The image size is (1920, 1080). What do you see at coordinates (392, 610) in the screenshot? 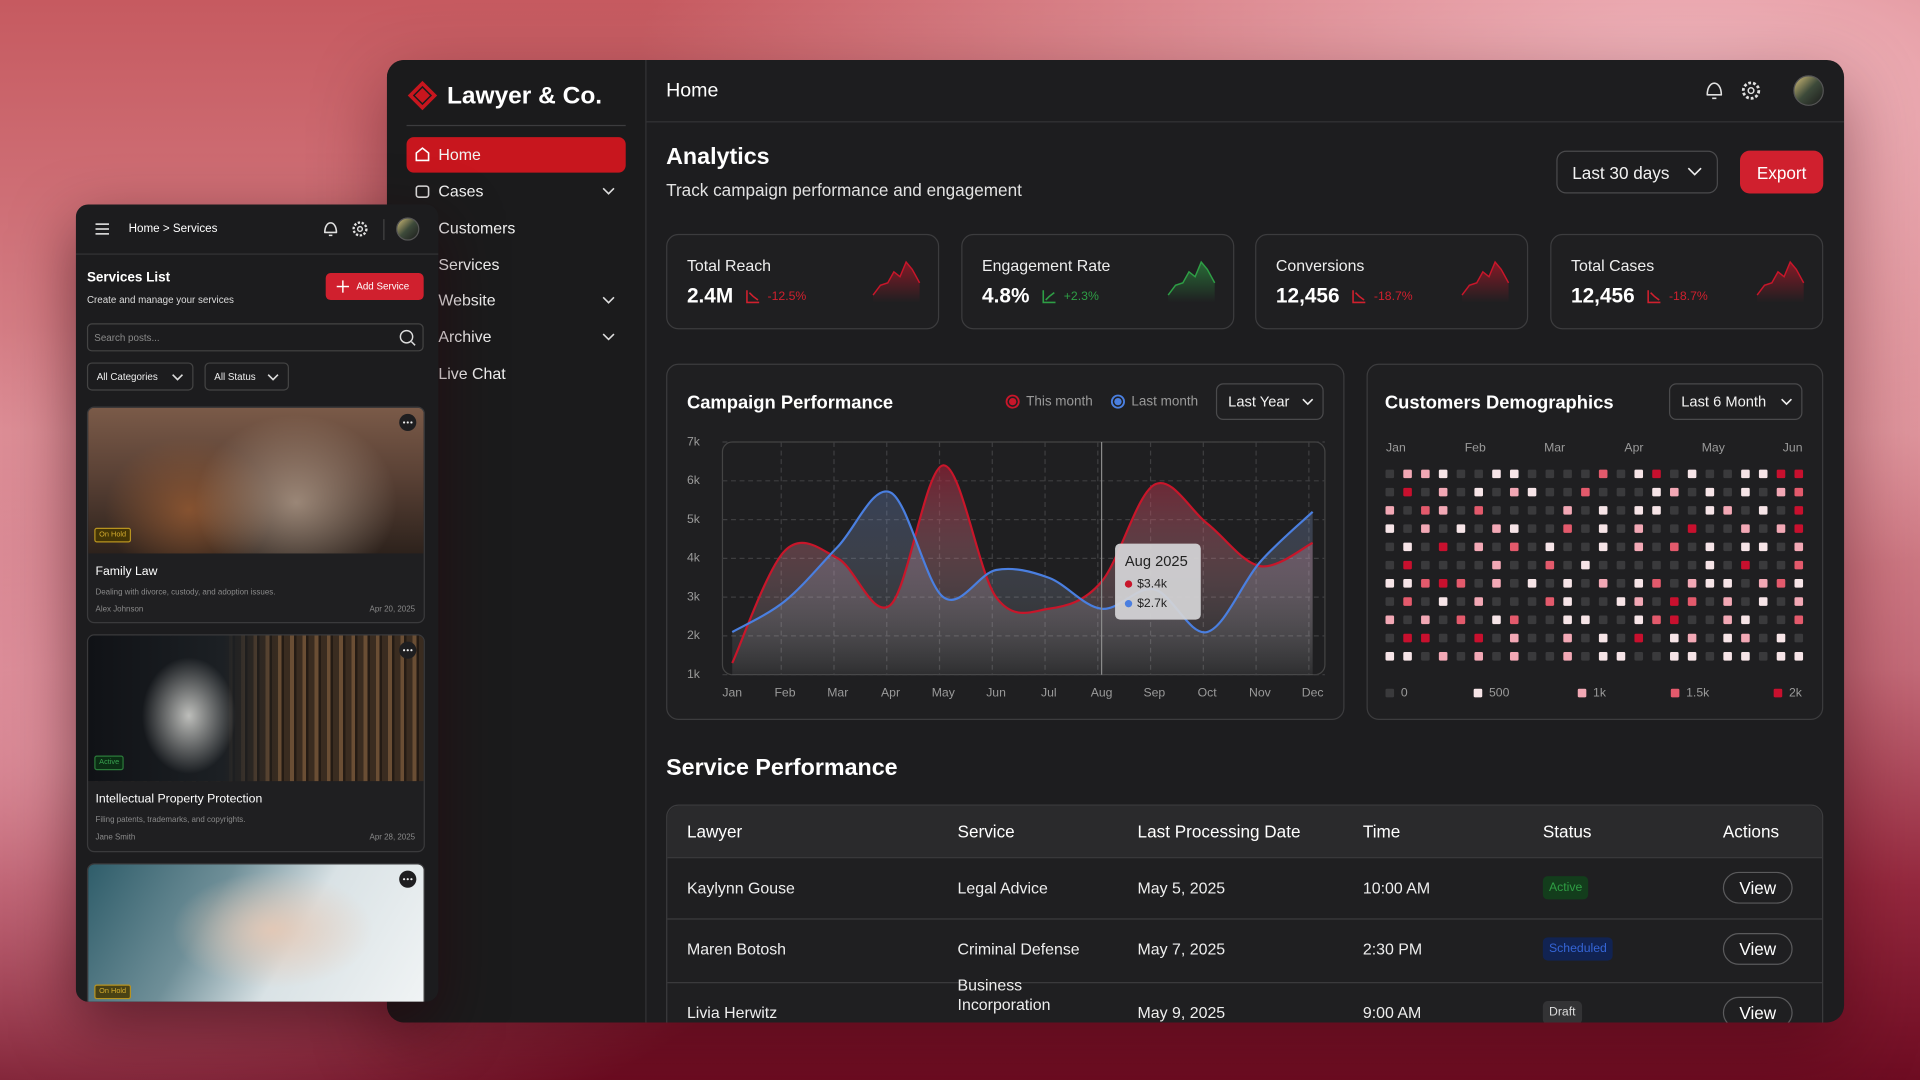
I see `card-date: Apr 20, 2025` at bounding box center [392, 610].